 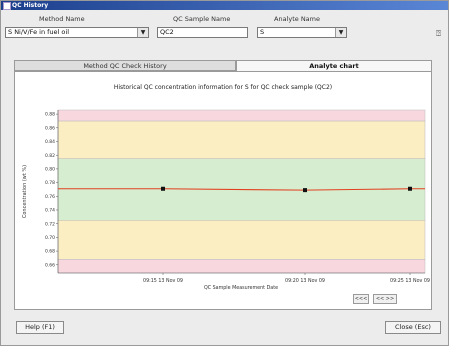 What do you see at coordinates (50, 197) in the screenshot?
I see `y-tick-label: 0.76` at bounding box center [50, 197].